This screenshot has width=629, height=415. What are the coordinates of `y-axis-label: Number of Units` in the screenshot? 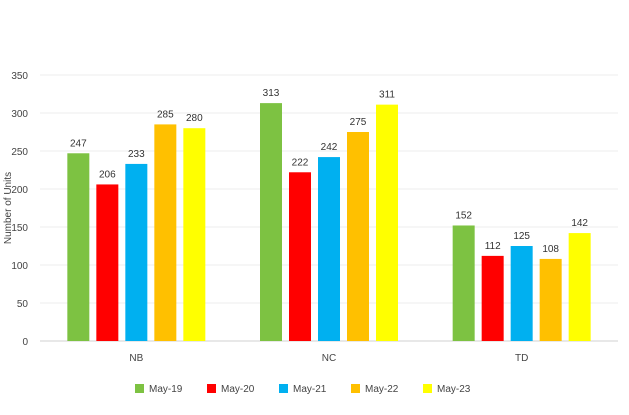 It's located at (8, 208).